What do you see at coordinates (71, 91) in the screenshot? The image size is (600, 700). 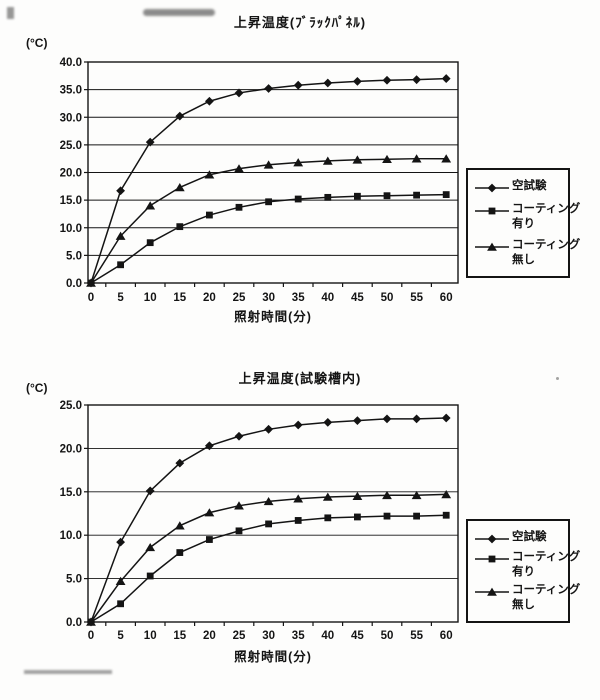 I see `y-tick-label: 35.0` at bounding box center [71, 91].